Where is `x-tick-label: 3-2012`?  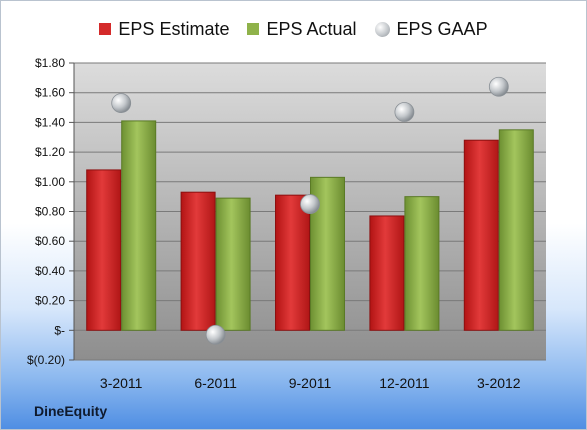
x-tick-label: 3-2012 is located at coordinates (499, 383).